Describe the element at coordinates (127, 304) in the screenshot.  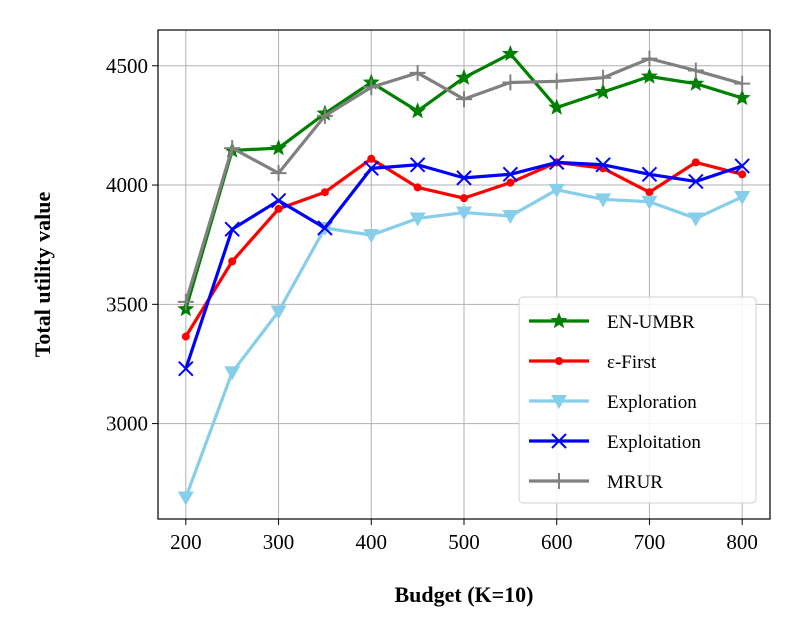
I see `y-tick-label: 3500` at that location.